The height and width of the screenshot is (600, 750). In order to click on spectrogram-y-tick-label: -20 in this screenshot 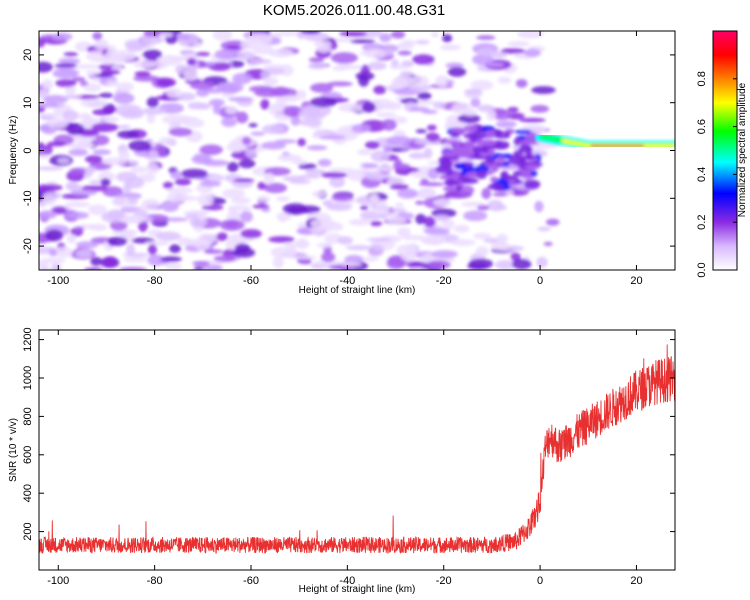, I will do `click(28, 246)`.